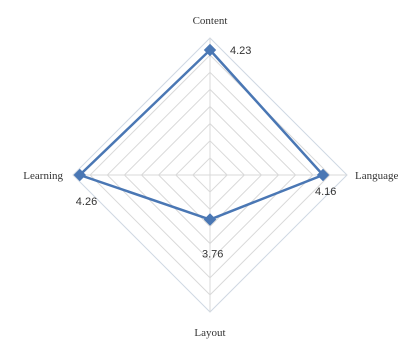  I want to click on category-label-content: Content, so click(210, 21).